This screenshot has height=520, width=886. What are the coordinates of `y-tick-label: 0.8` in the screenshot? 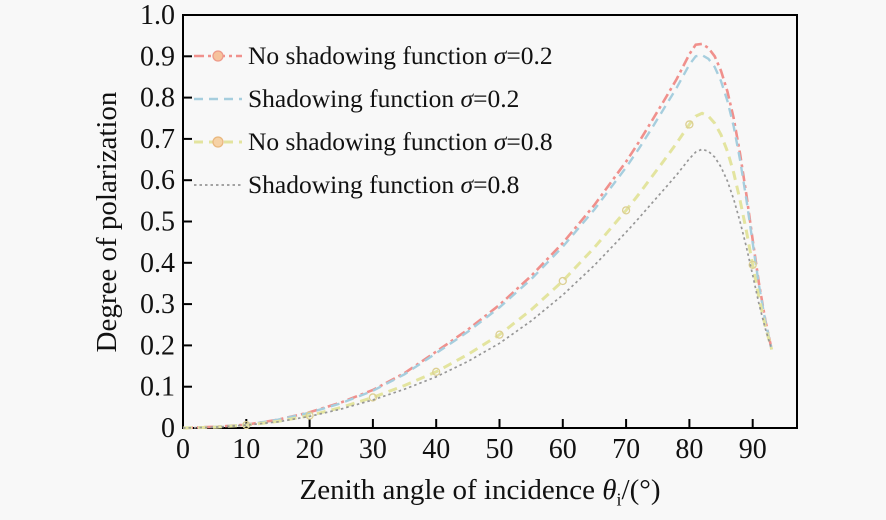 It's located at (157, 98).